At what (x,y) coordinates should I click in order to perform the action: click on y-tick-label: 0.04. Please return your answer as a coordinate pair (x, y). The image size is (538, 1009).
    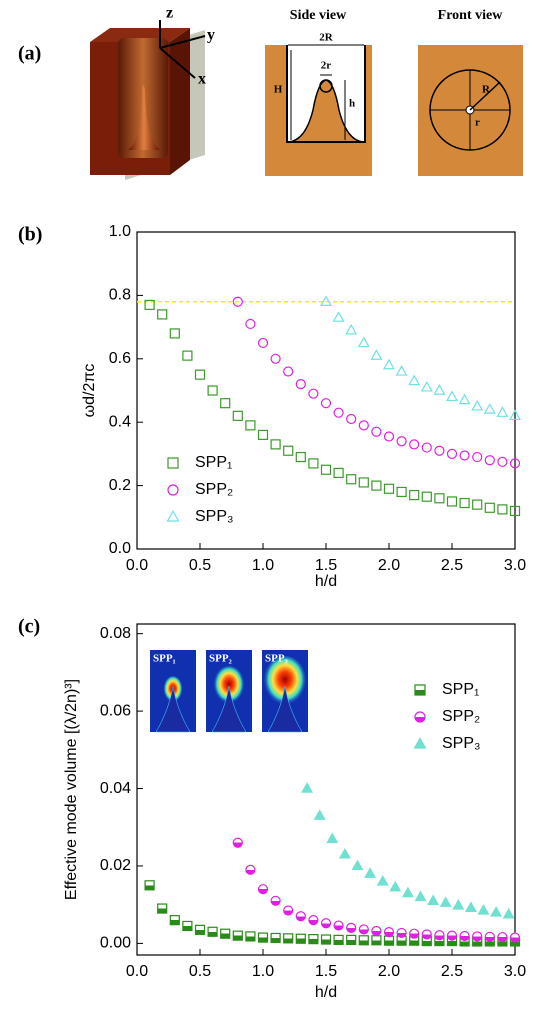
    Looking at the image, I should click on (115, 788).